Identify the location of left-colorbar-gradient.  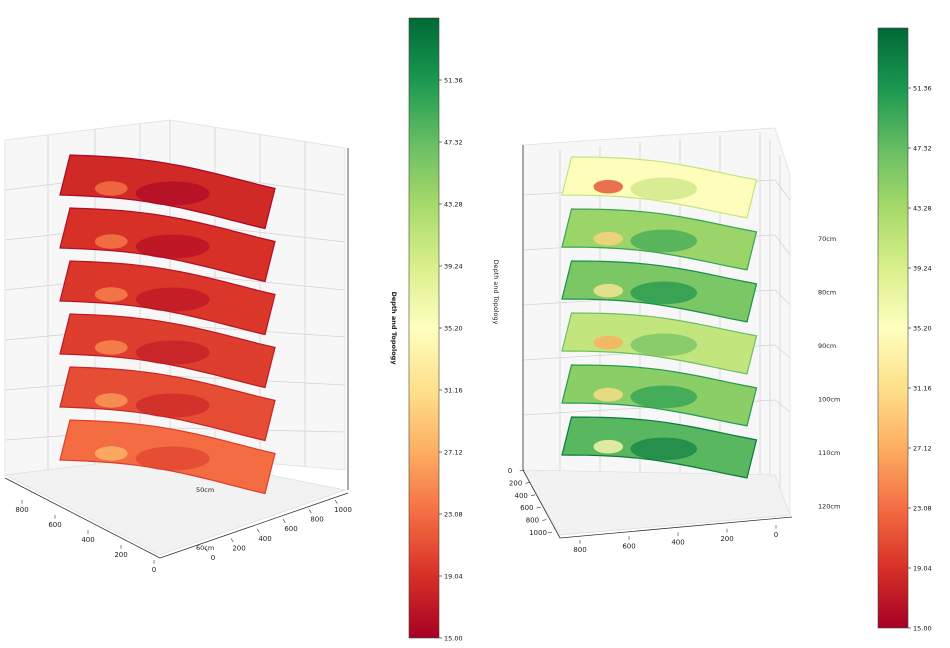
(424, 328).